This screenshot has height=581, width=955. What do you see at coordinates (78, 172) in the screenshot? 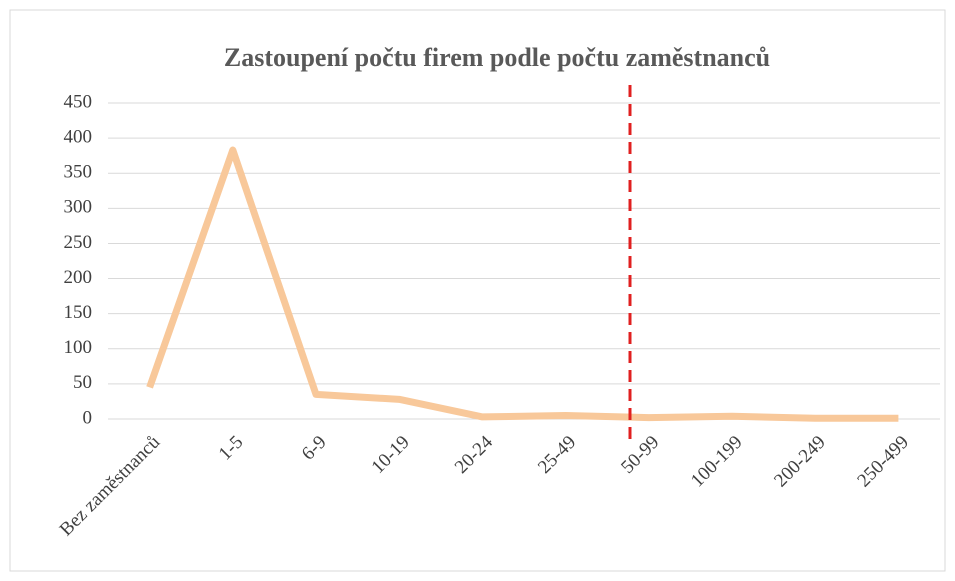
I see `y-tick-label: 350` at bounding box center [78, 172].